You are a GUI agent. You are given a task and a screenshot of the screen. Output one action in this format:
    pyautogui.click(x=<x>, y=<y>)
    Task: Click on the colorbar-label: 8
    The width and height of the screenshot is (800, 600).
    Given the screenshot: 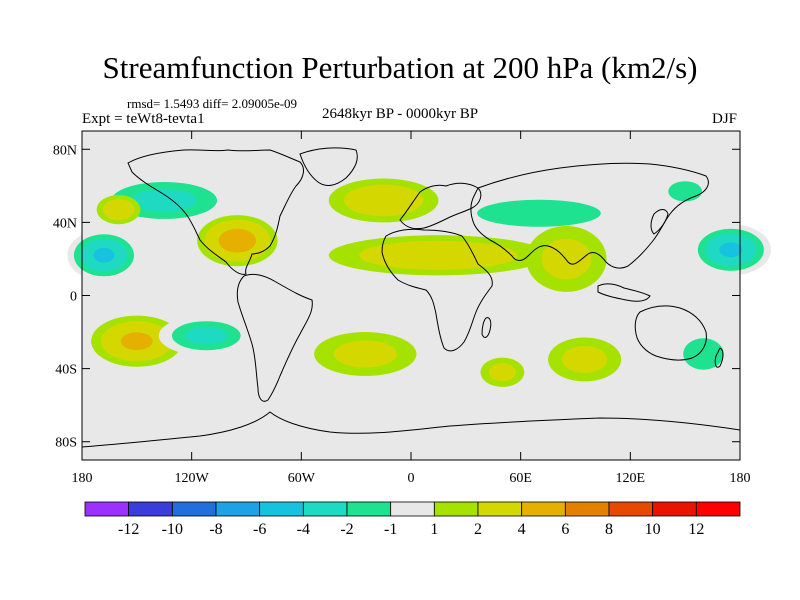 What is the action you would take?
    pyautogui.click(x=609, y=529)
    